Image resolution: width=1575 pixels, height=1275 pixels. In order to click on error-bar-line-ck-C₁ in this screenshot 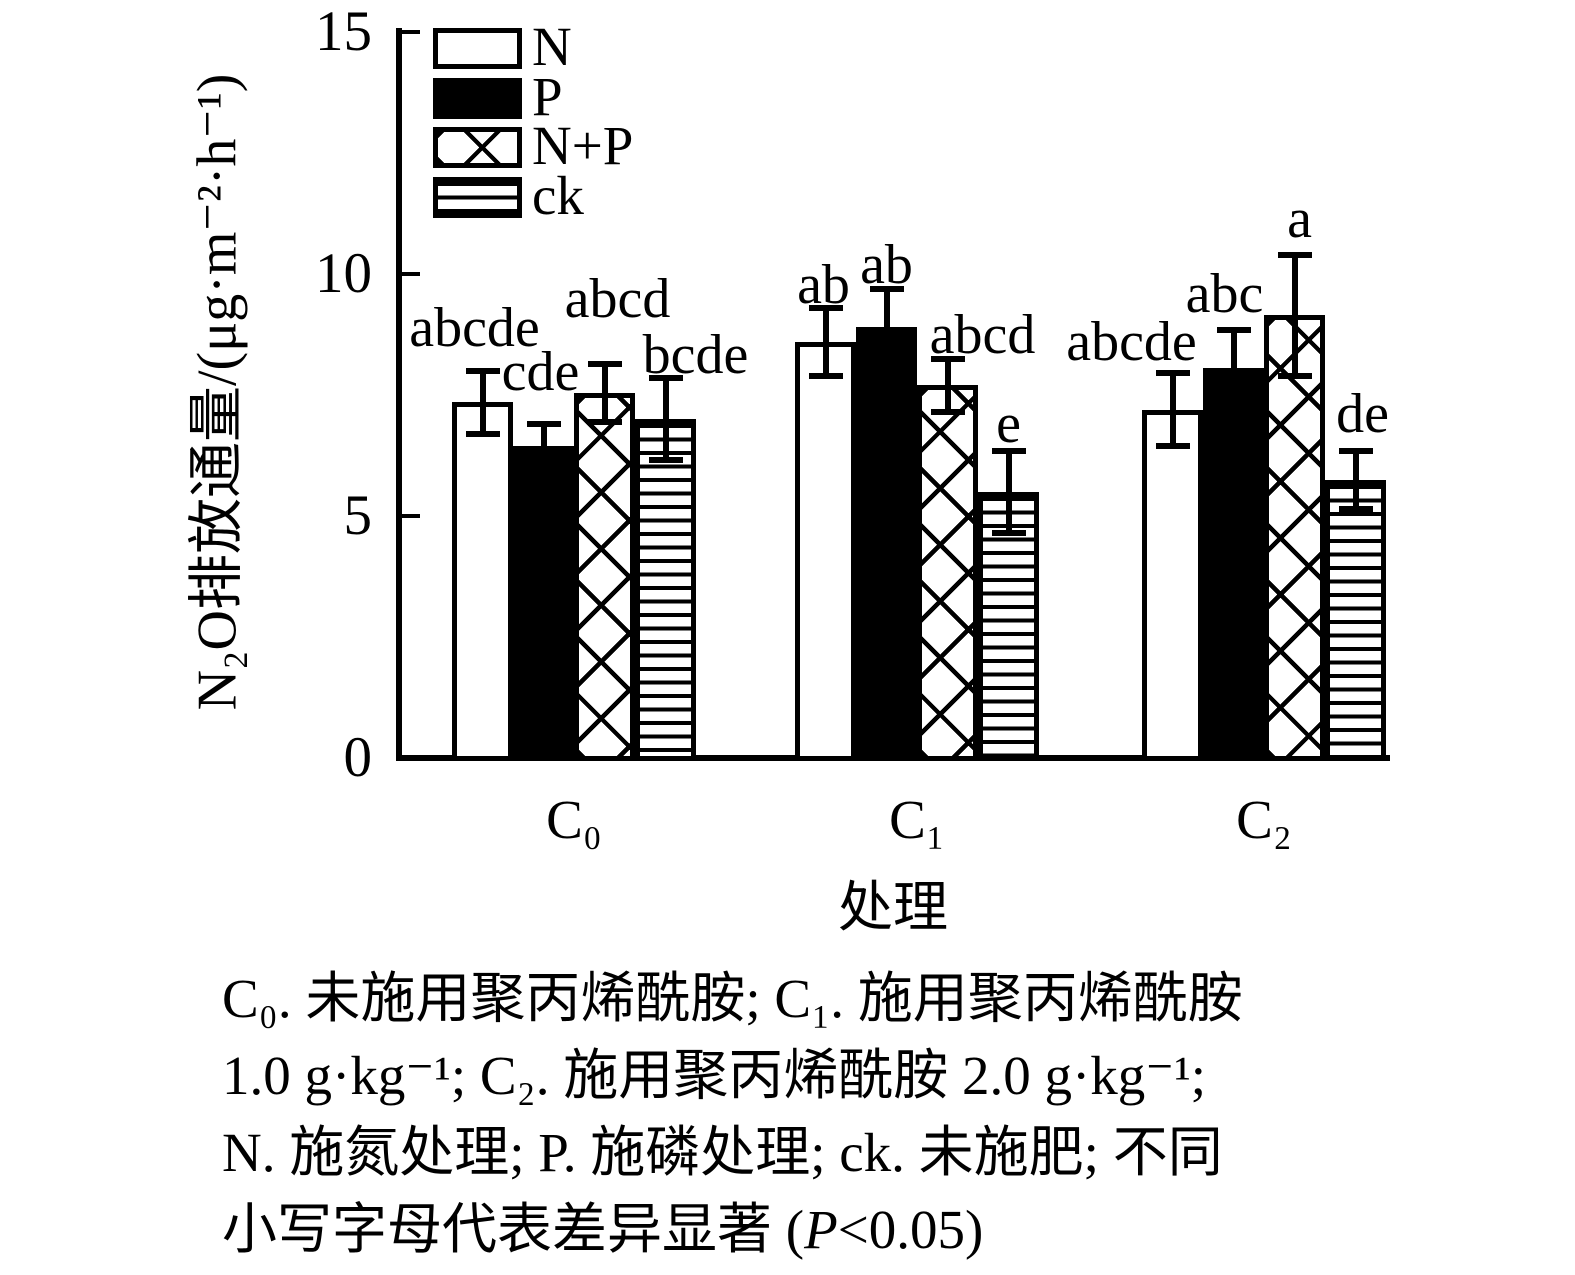, I will do `click(1008, 491)`.